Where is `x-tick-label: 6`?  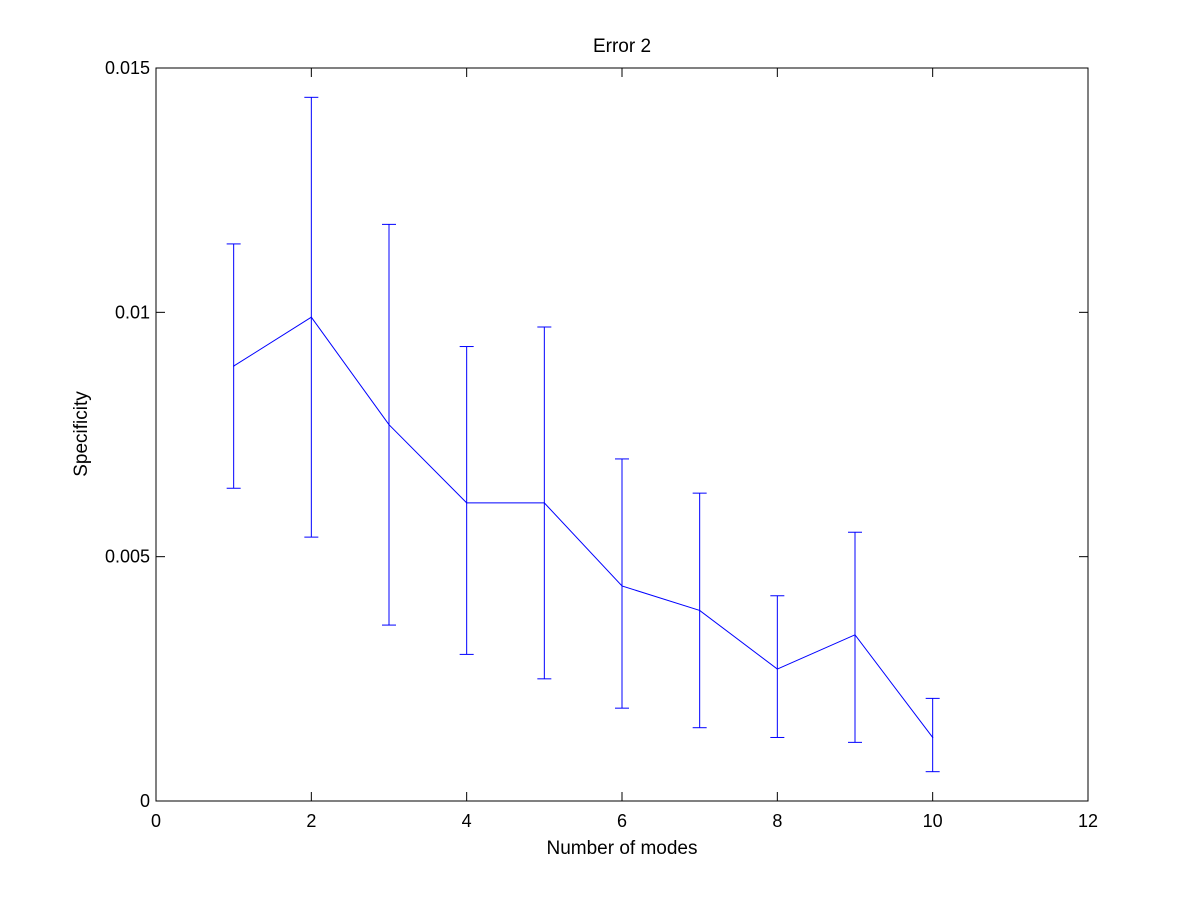
x-tick-label: 6 is located at coordinates (622, 821).